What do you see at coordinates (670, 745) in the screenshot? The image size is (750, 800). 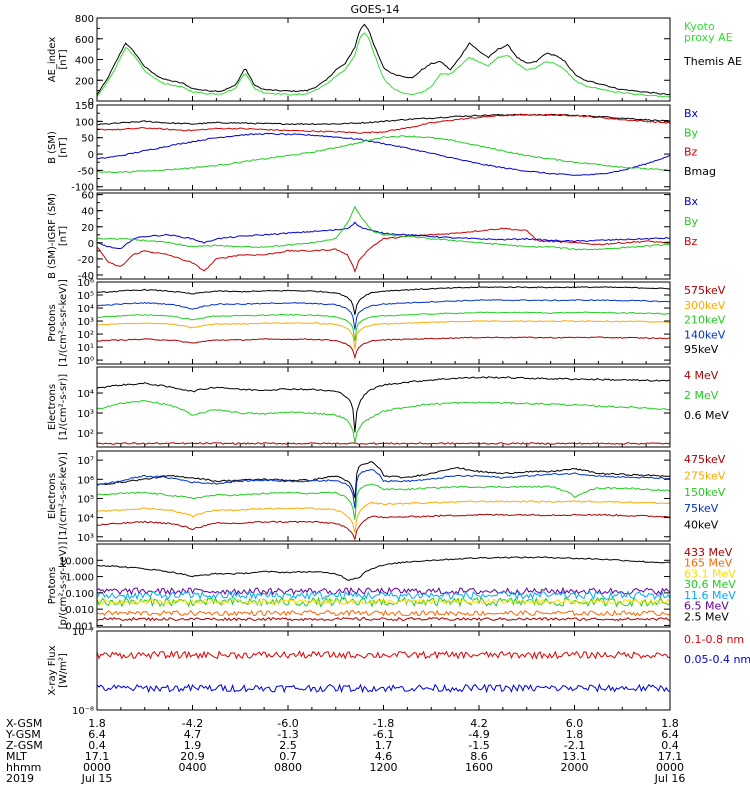 I see `xrow-value-2-6: 0.4` at bounding box center [670, 745].